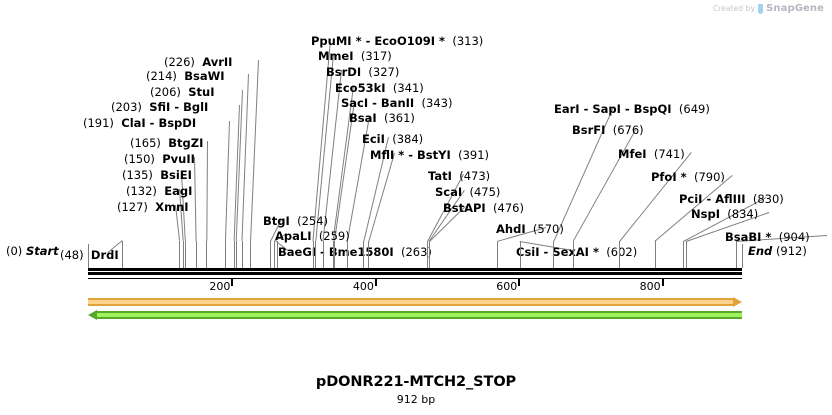 The height and width of the screenshot is (415, 832). I want to click on enzyme-names: BtgZI, so click(186, 143).